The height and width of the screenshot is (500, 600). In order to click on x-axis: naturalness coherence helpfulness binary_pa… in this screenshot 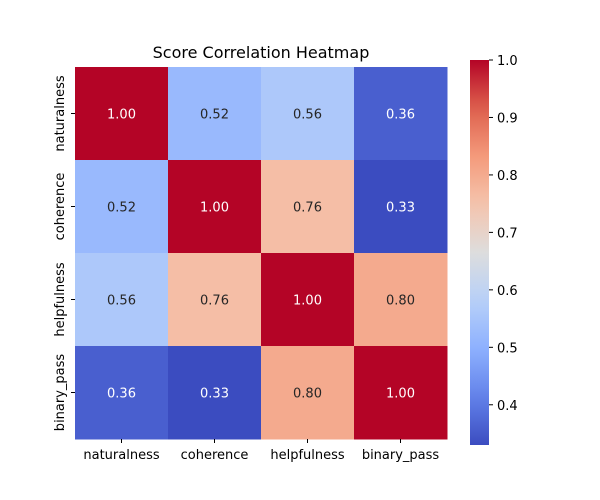, I will do `click(261, 451)`.